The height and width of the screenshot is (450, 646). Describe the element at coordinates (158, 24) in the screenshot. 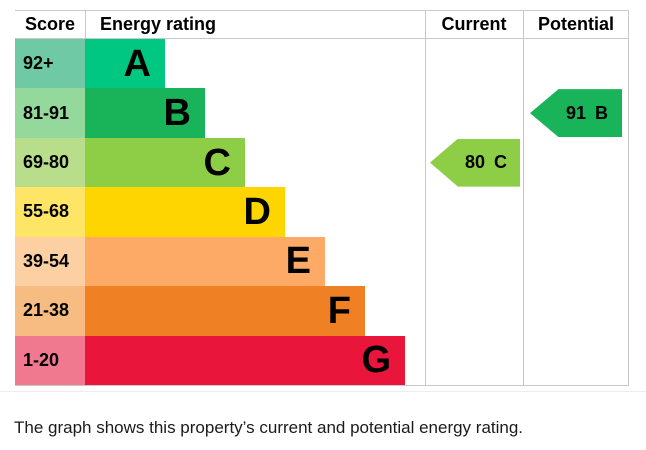

I see `header-energy-rating: Energy rating` at that location.